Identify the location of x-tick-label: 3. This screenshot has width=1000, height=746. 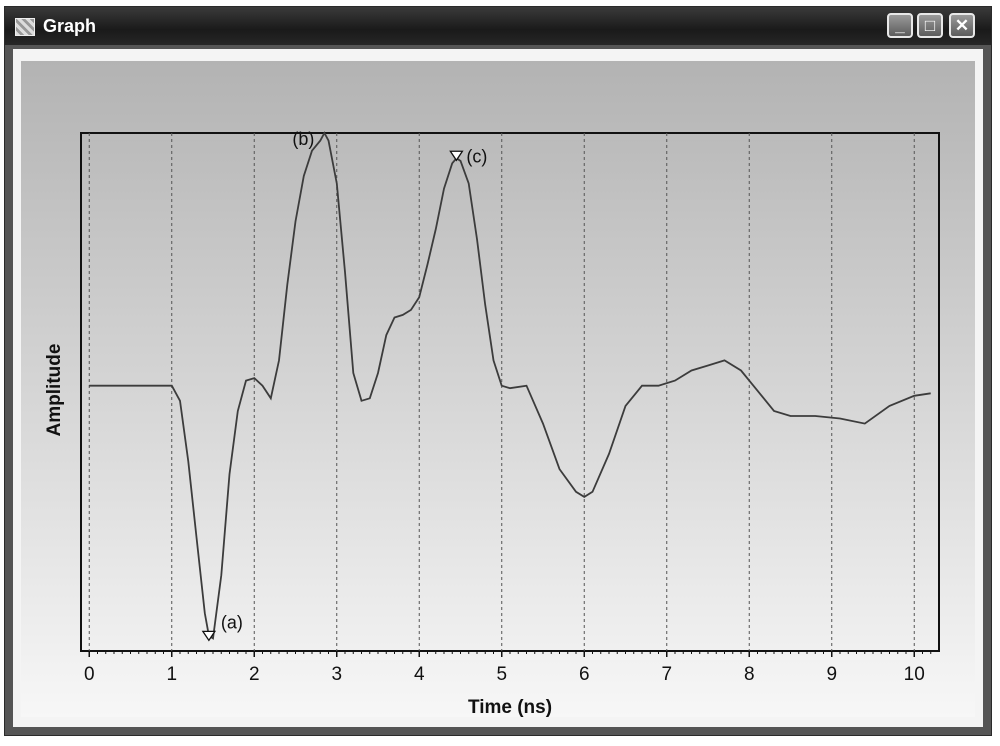
(336, 674).